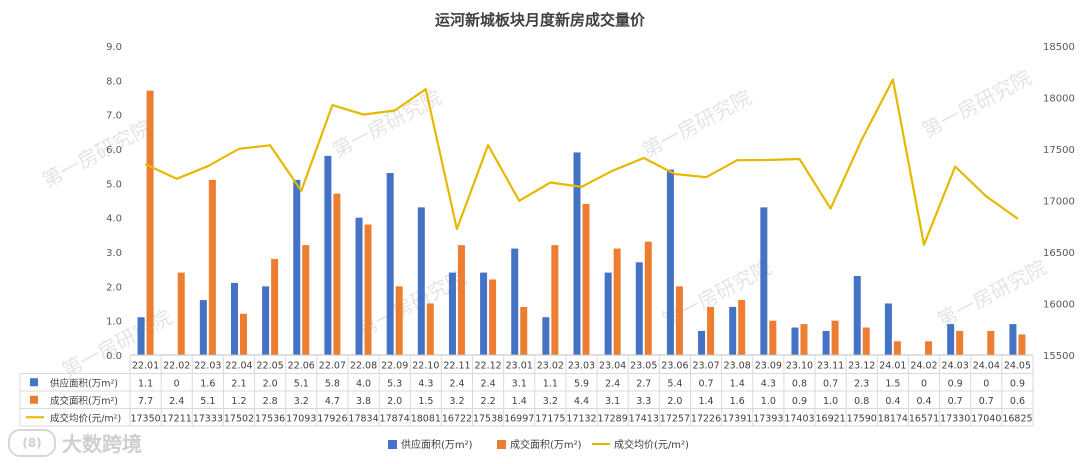  What do you see at coordinates (177, 383) in the screenshot?
I see `table-cell-value: 0` at bounding box center [177, 383].